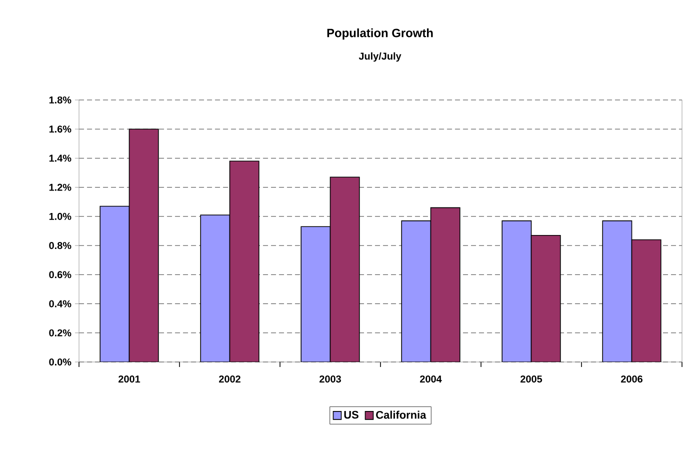 The image size is (699, 472). I want to click on y-tick-label: 1.0%, so click(60, 216).